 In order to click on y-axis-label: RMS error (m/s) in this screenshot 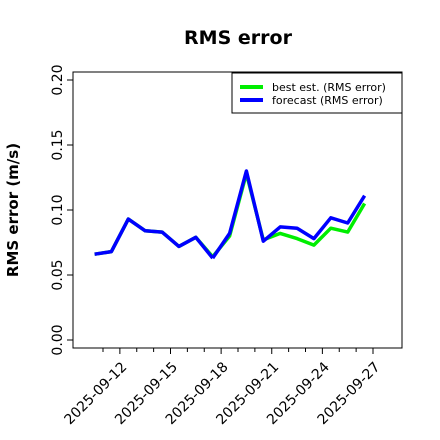, I will do `click(13, 210)`.